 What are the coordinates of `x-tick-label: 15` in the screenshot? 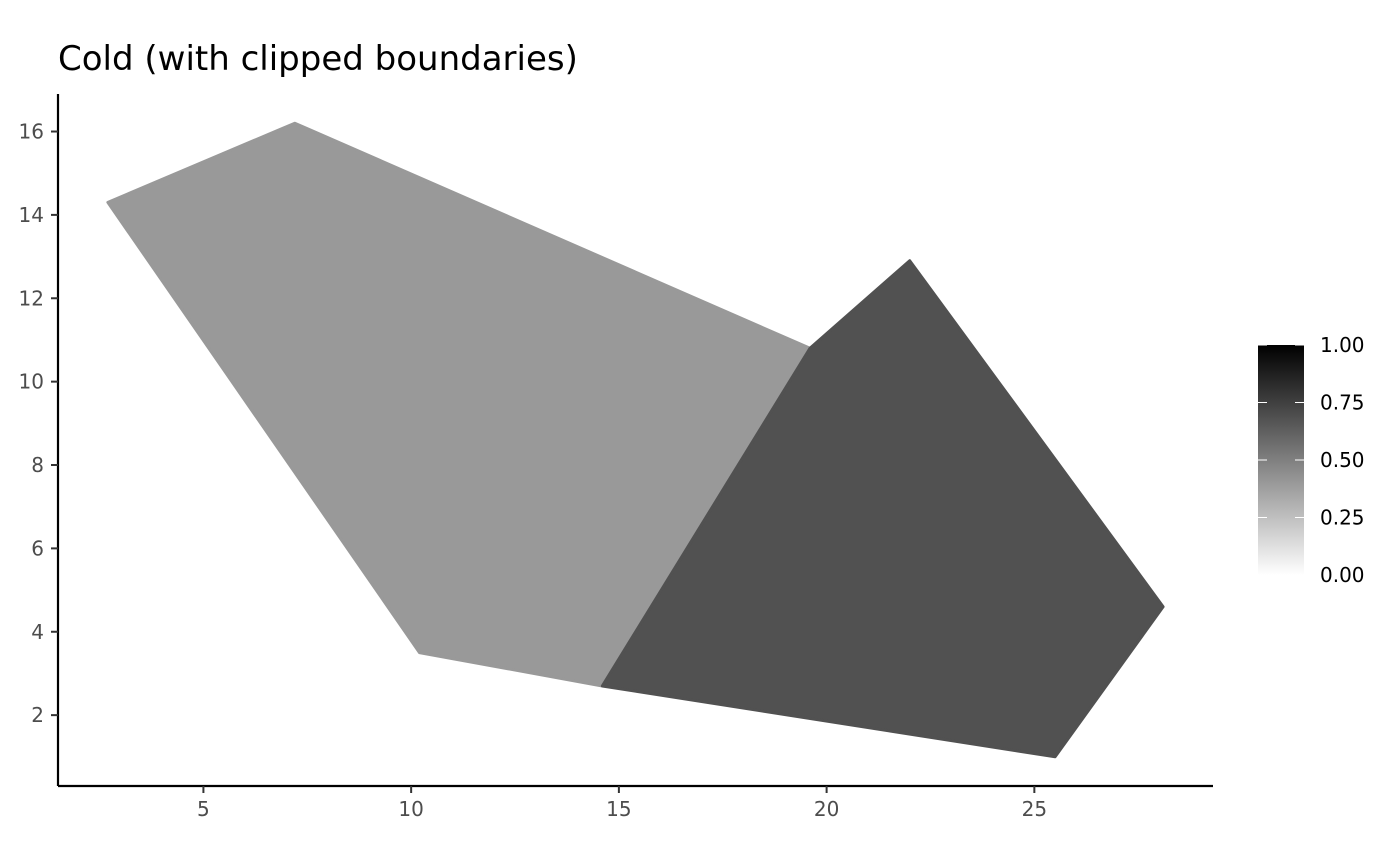 It's located at (618, 809).